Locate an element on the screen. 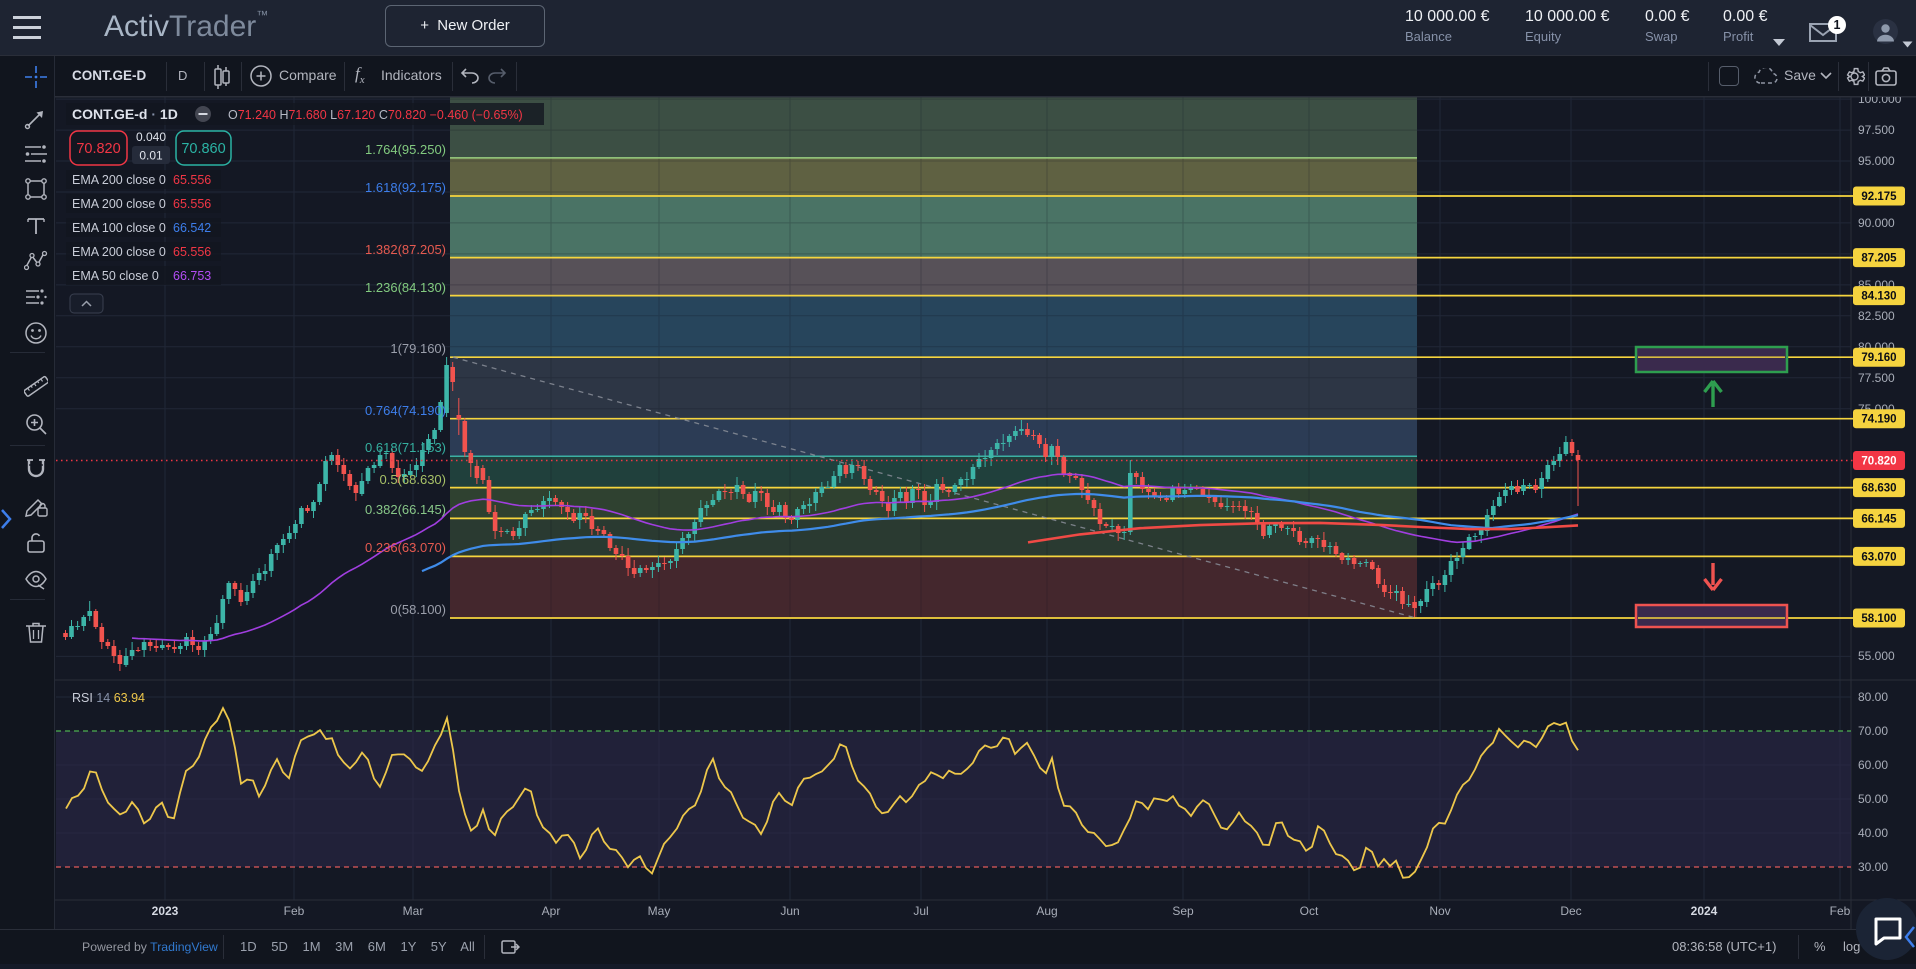 The image size is (1916, 969). svg-text: 40.00 is located at coordinates (1873, 833).